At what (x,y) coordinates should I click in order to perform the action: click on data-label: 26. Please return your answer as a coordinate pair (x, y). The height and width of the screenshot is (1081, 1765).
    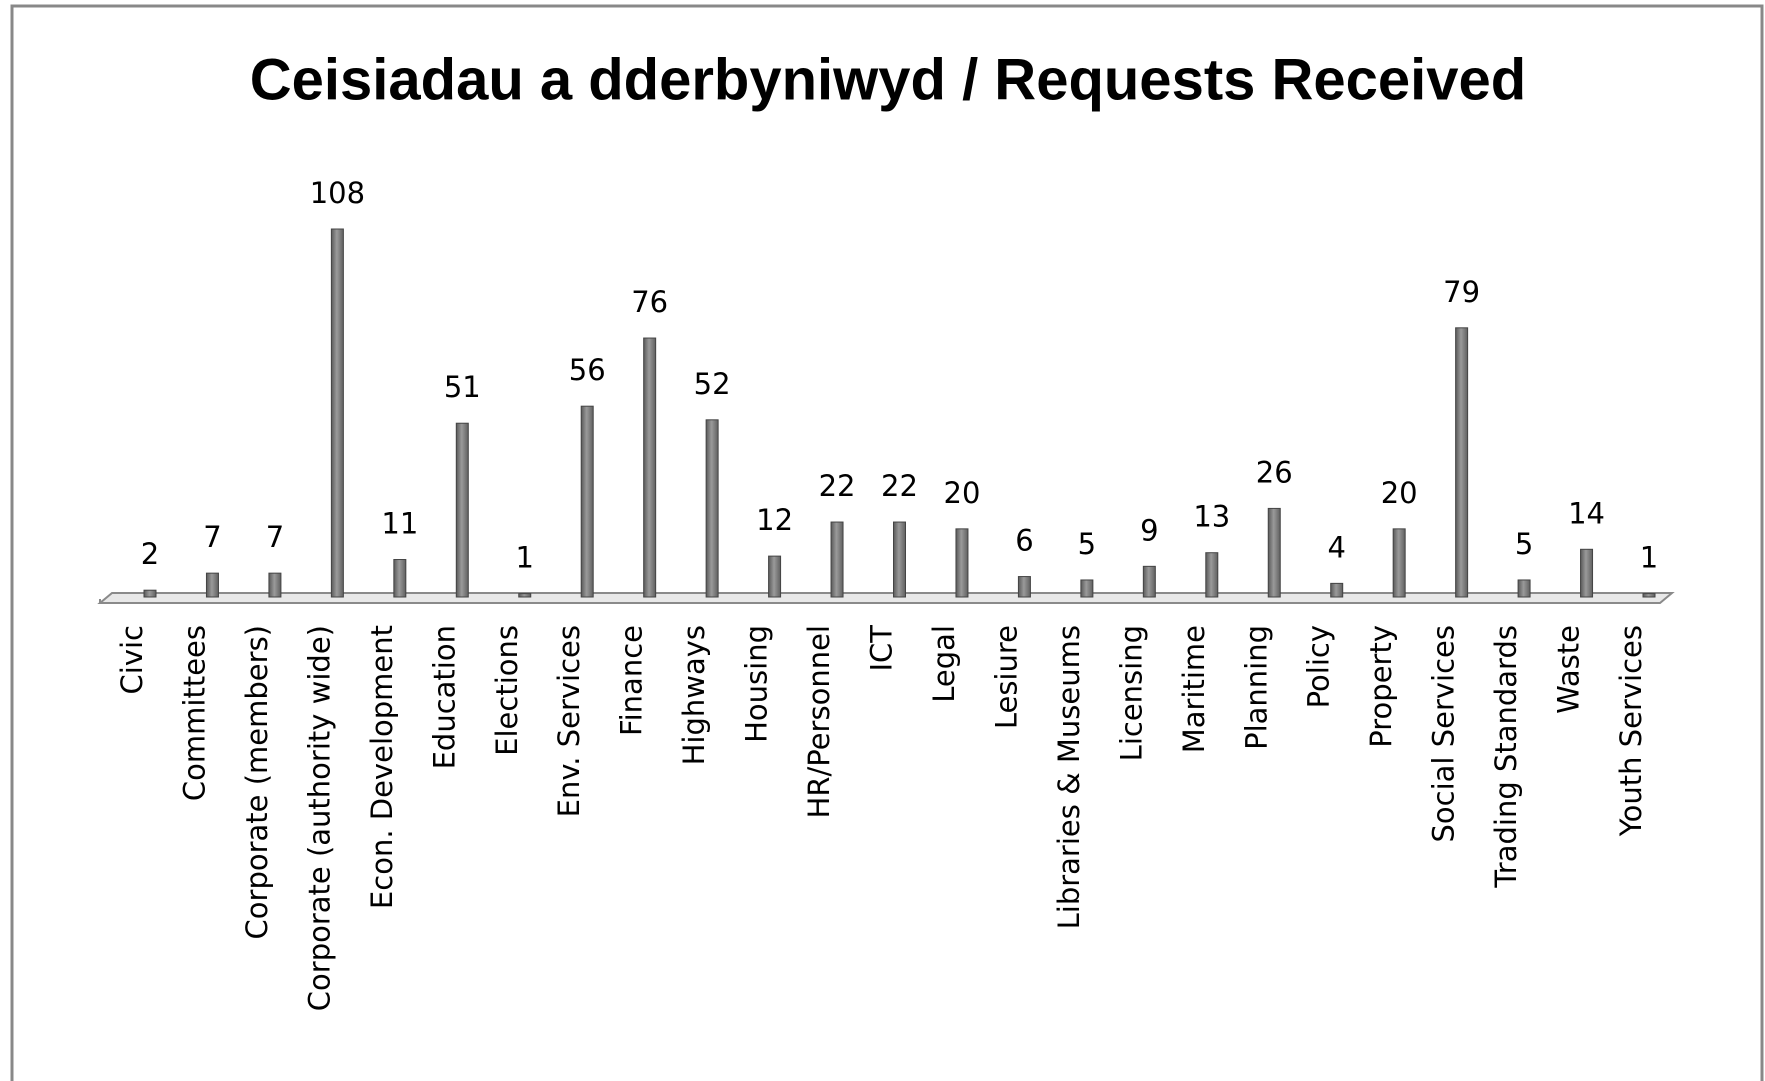
    Looking at the image, I should click on (1274, 472).